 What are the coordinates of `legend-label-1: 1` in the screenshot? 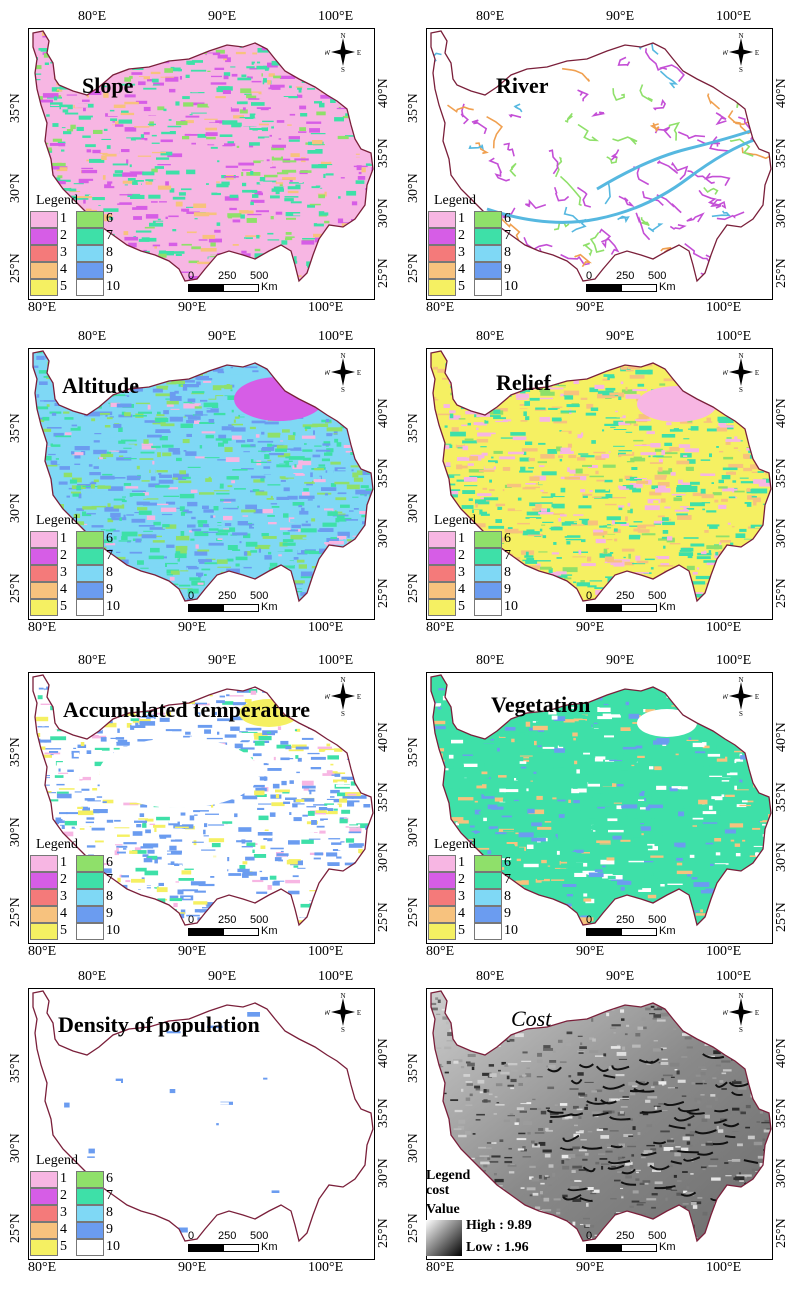 It's located at (461, 218).